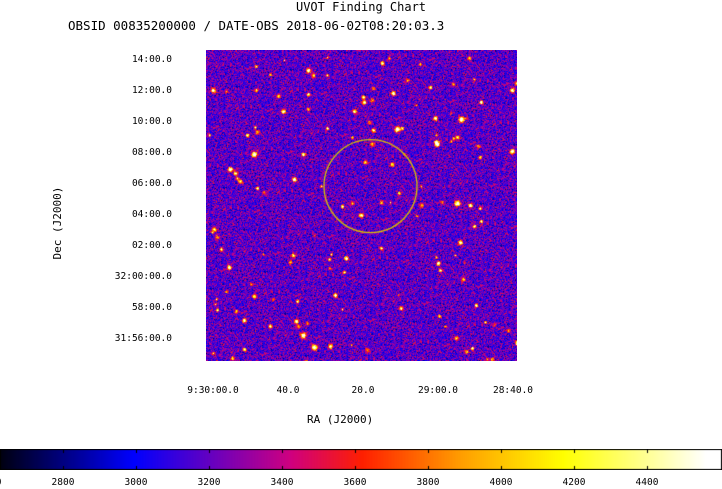 The width and height of the screenshot is (722, 489). I want to click on x-tick-label: 40.0, so click(288, 390).